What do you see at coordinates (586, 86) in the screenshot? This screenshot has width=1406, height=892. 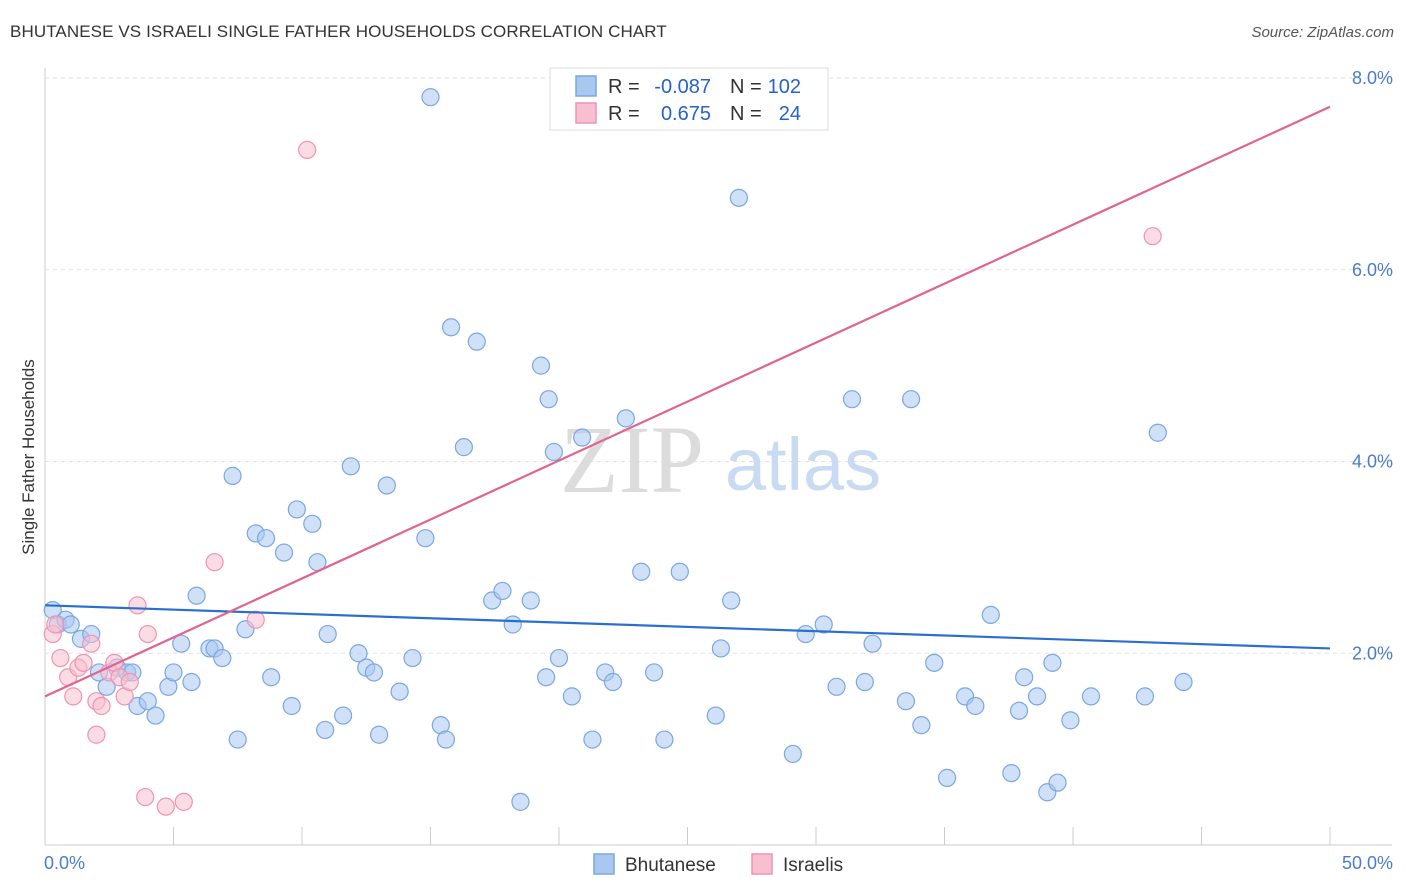 I see `legend-swatch-bhutanese` at bounding box center [586, 86].